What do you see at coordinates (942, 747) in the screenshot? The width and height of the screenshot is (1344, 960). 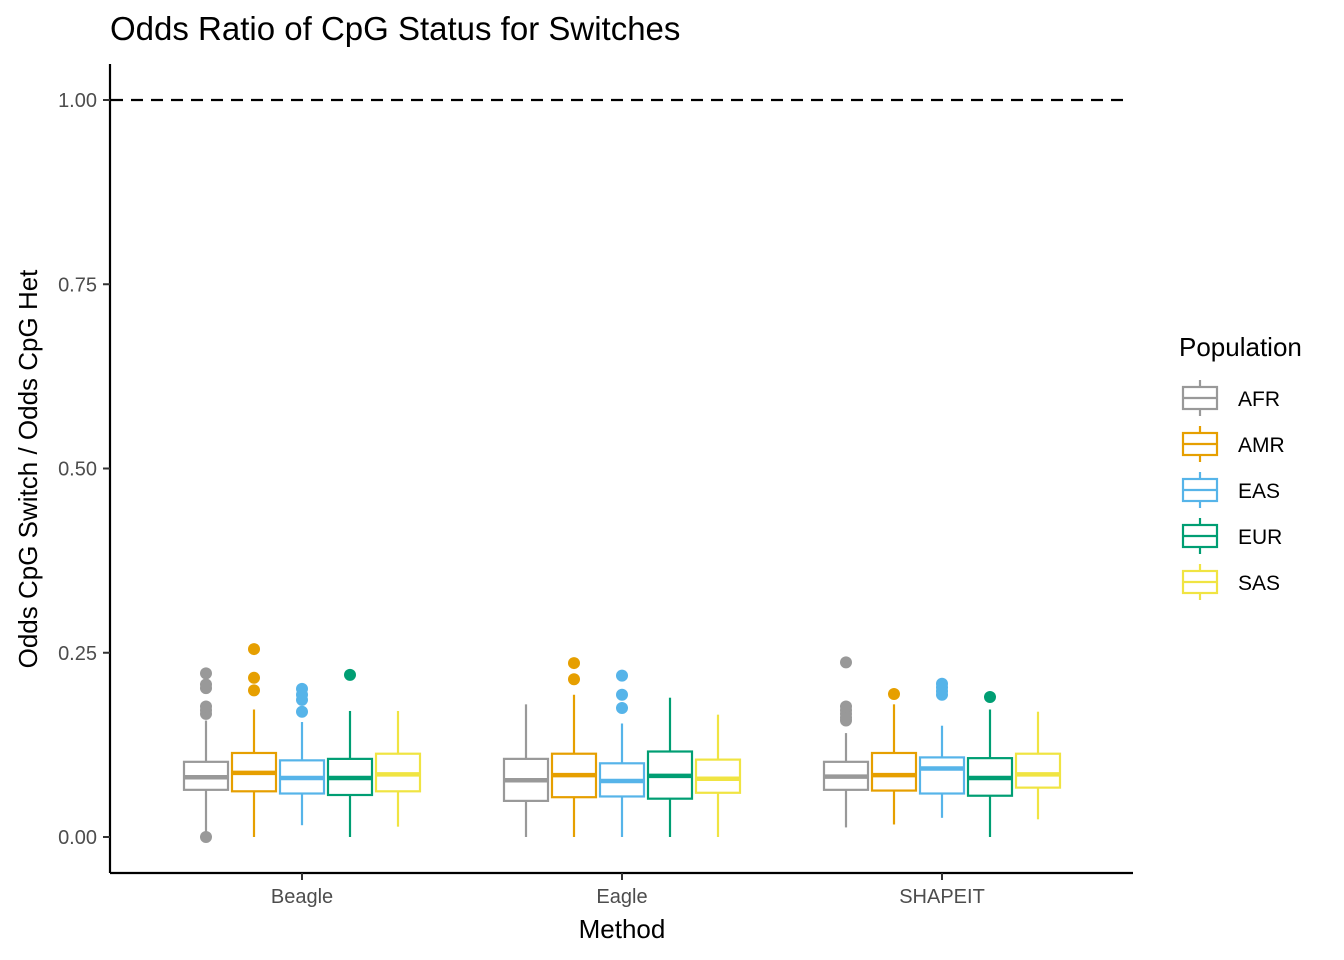 I see `box-eas-shapeit` at bounding box center [942, 747].